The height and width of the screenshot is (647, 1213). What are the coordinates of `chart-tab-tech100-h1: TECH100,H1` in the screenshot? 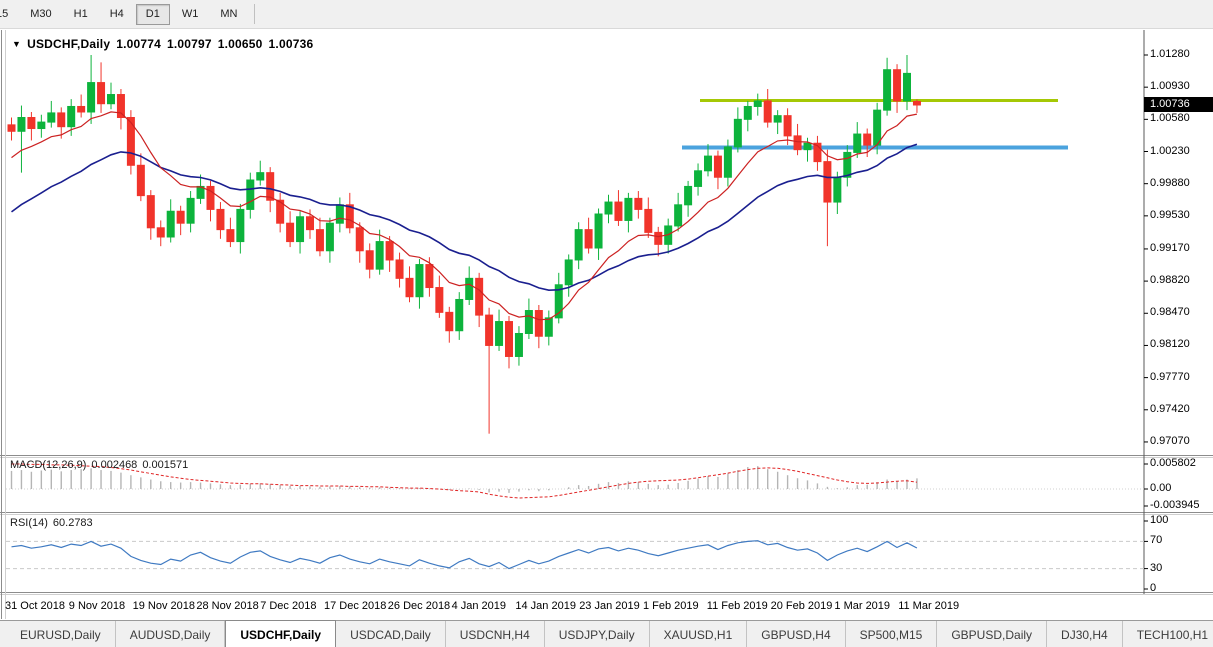 It's located at (1168, 634).